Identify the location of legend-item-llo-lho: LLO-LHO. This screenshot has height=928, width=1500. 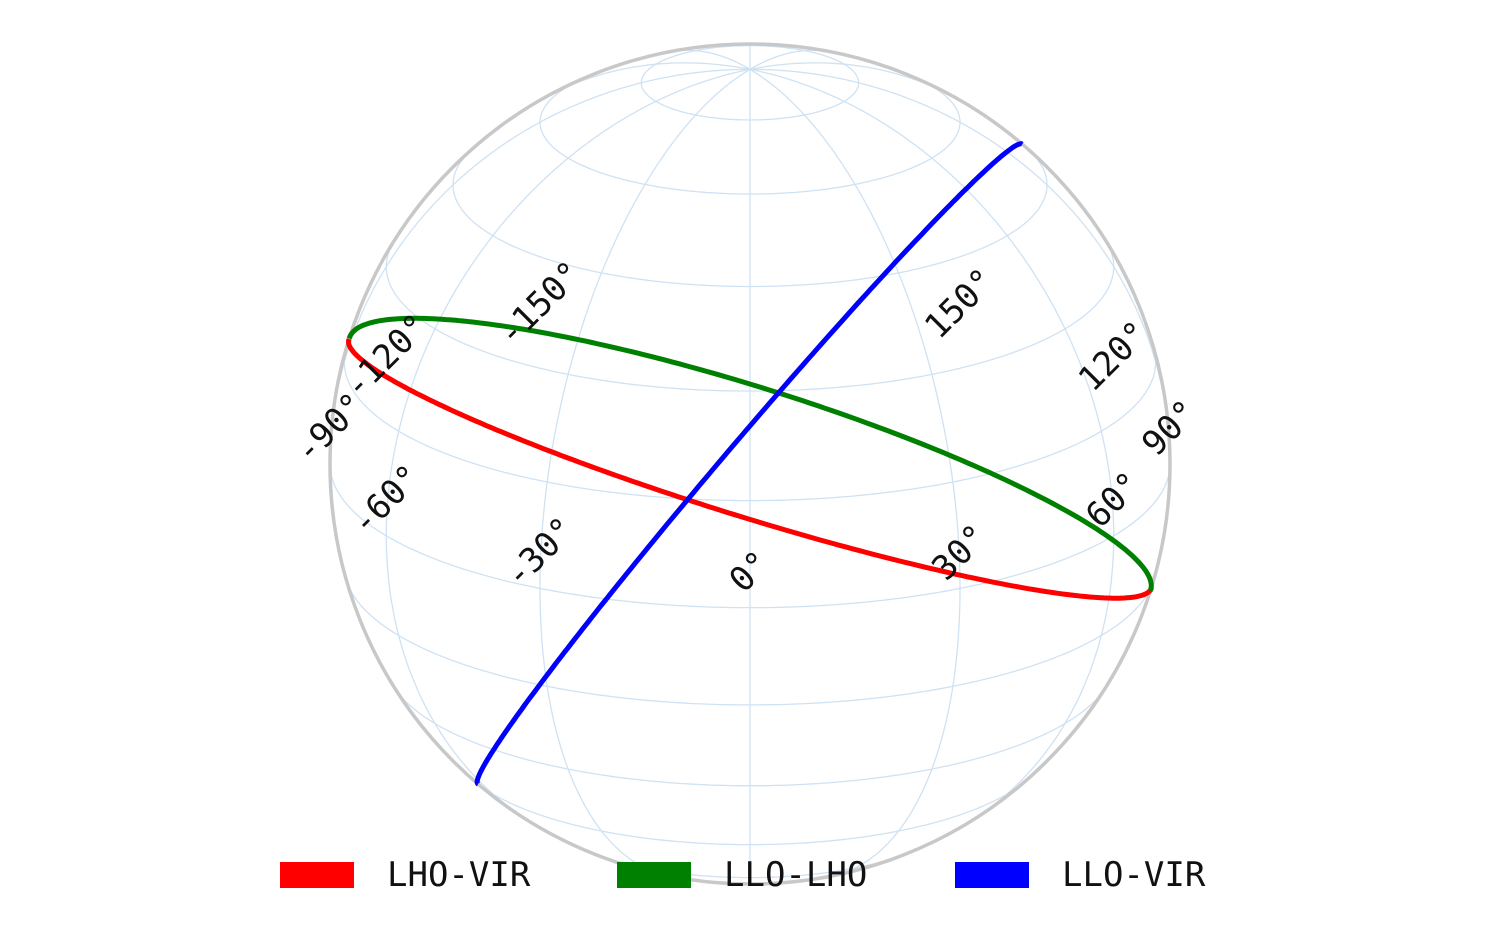
(742, 875).